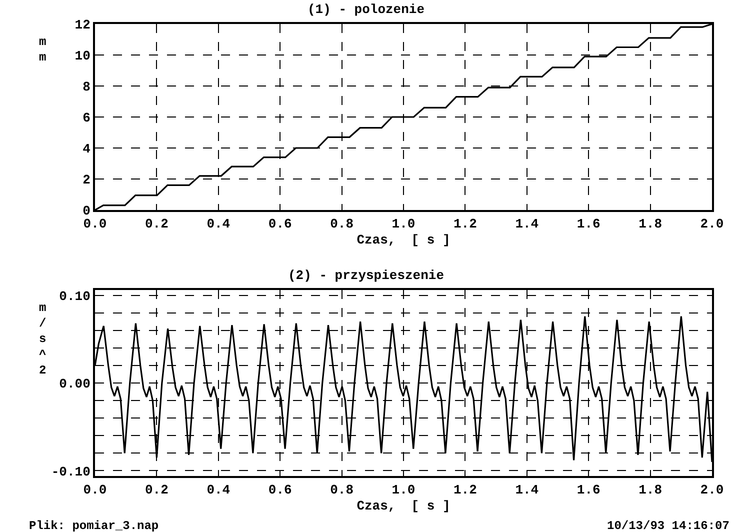  I want to click on y-tick-label: 8, so click(86, 87).